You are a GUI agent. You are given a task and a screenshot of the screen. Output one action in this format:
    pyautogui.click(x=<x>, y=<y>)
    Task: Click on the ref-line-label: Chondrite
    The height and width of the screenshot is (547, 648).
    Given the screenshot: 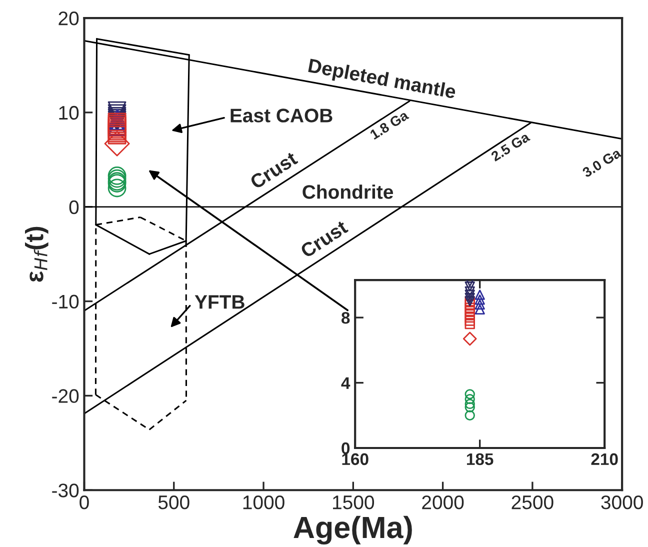 What is the action you would take?
    pyautogui.click(x=348, y=191)
    